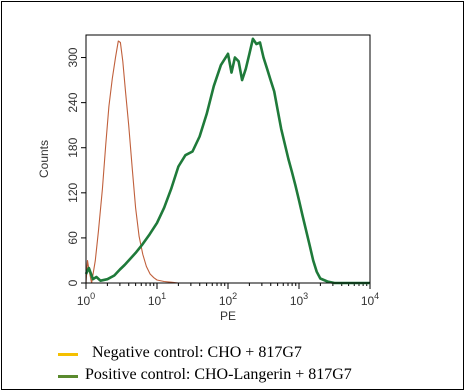 The height and width of the screenshot is (392, 467). What do you see at coordinates (218, 374) in the screenshot?
I see `legend-label-positive: Positive control: CHO-Langerin + 817G7` at bounding box center [218, 374].